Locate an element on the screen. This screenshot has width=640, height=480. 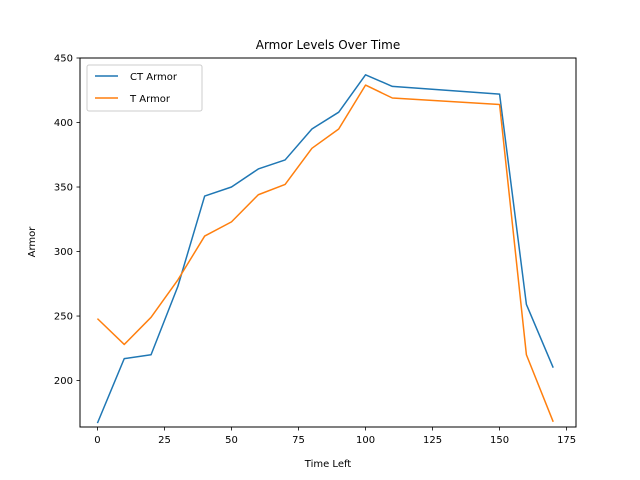
x-tick-label: 50 is located at coordinates (231, 440).